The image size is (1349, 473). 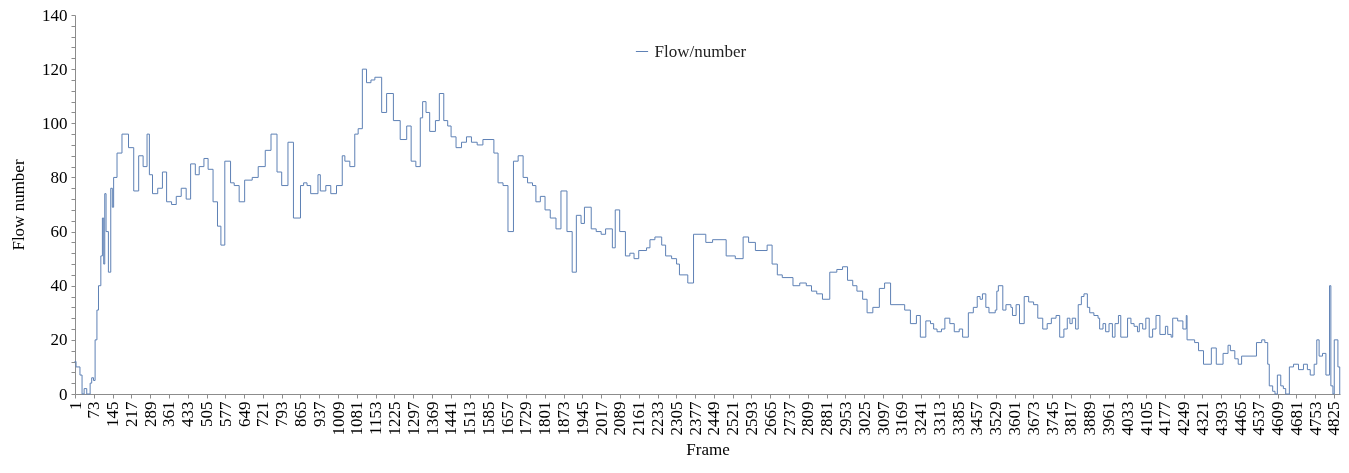 What do you see at coordinates (1109, 418) in the screenshot?
I see `x-tick-label: 3961` at bounding box center [1109, 418].